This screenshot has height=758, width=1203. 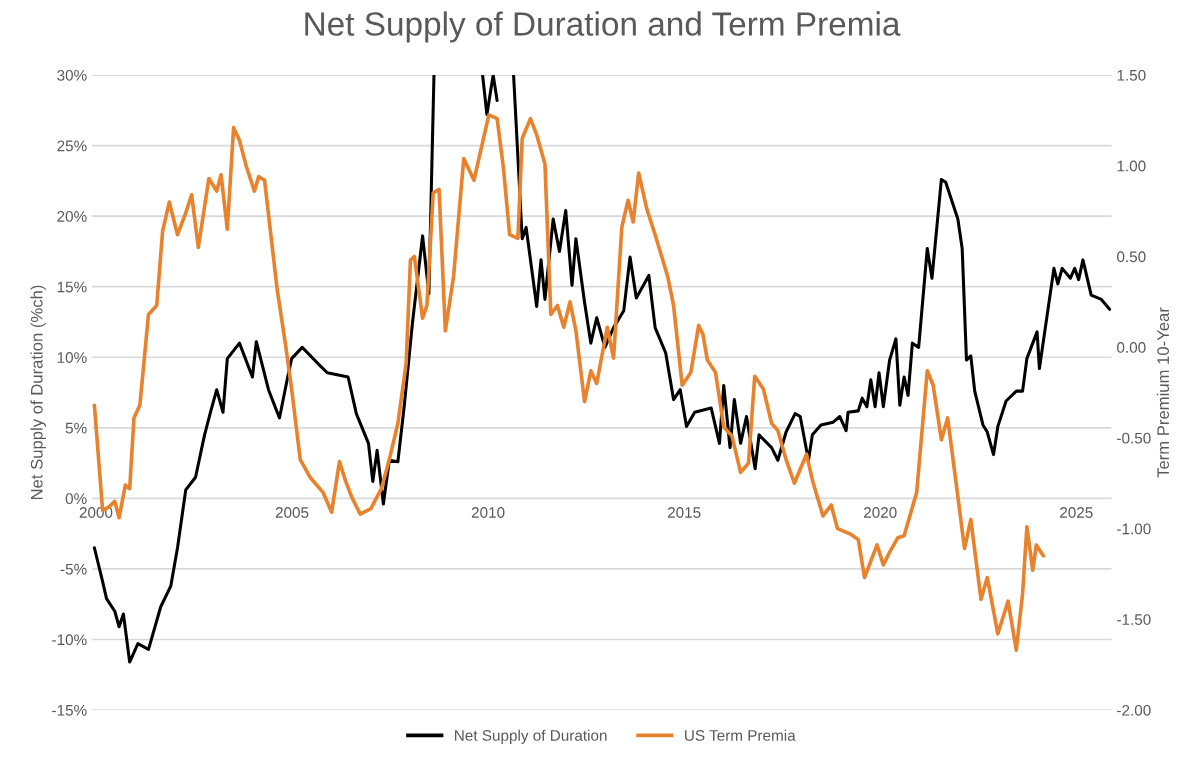 What do you see at coordinates (1131, 166) in the screenshot?
I see `y2-tick-label: 1.00` at bounding box center [1131, 166].